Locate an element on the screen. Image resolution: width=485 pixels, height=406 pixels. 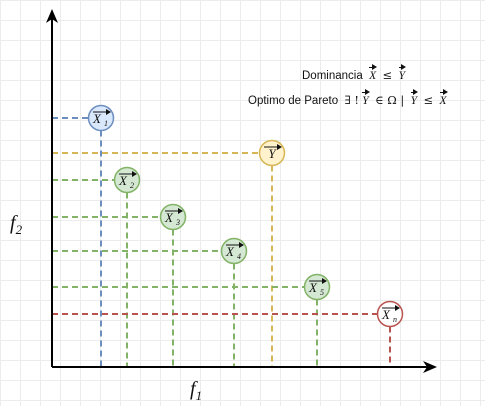
point-x5-vector-arrow is located at coordinates (324, 281).